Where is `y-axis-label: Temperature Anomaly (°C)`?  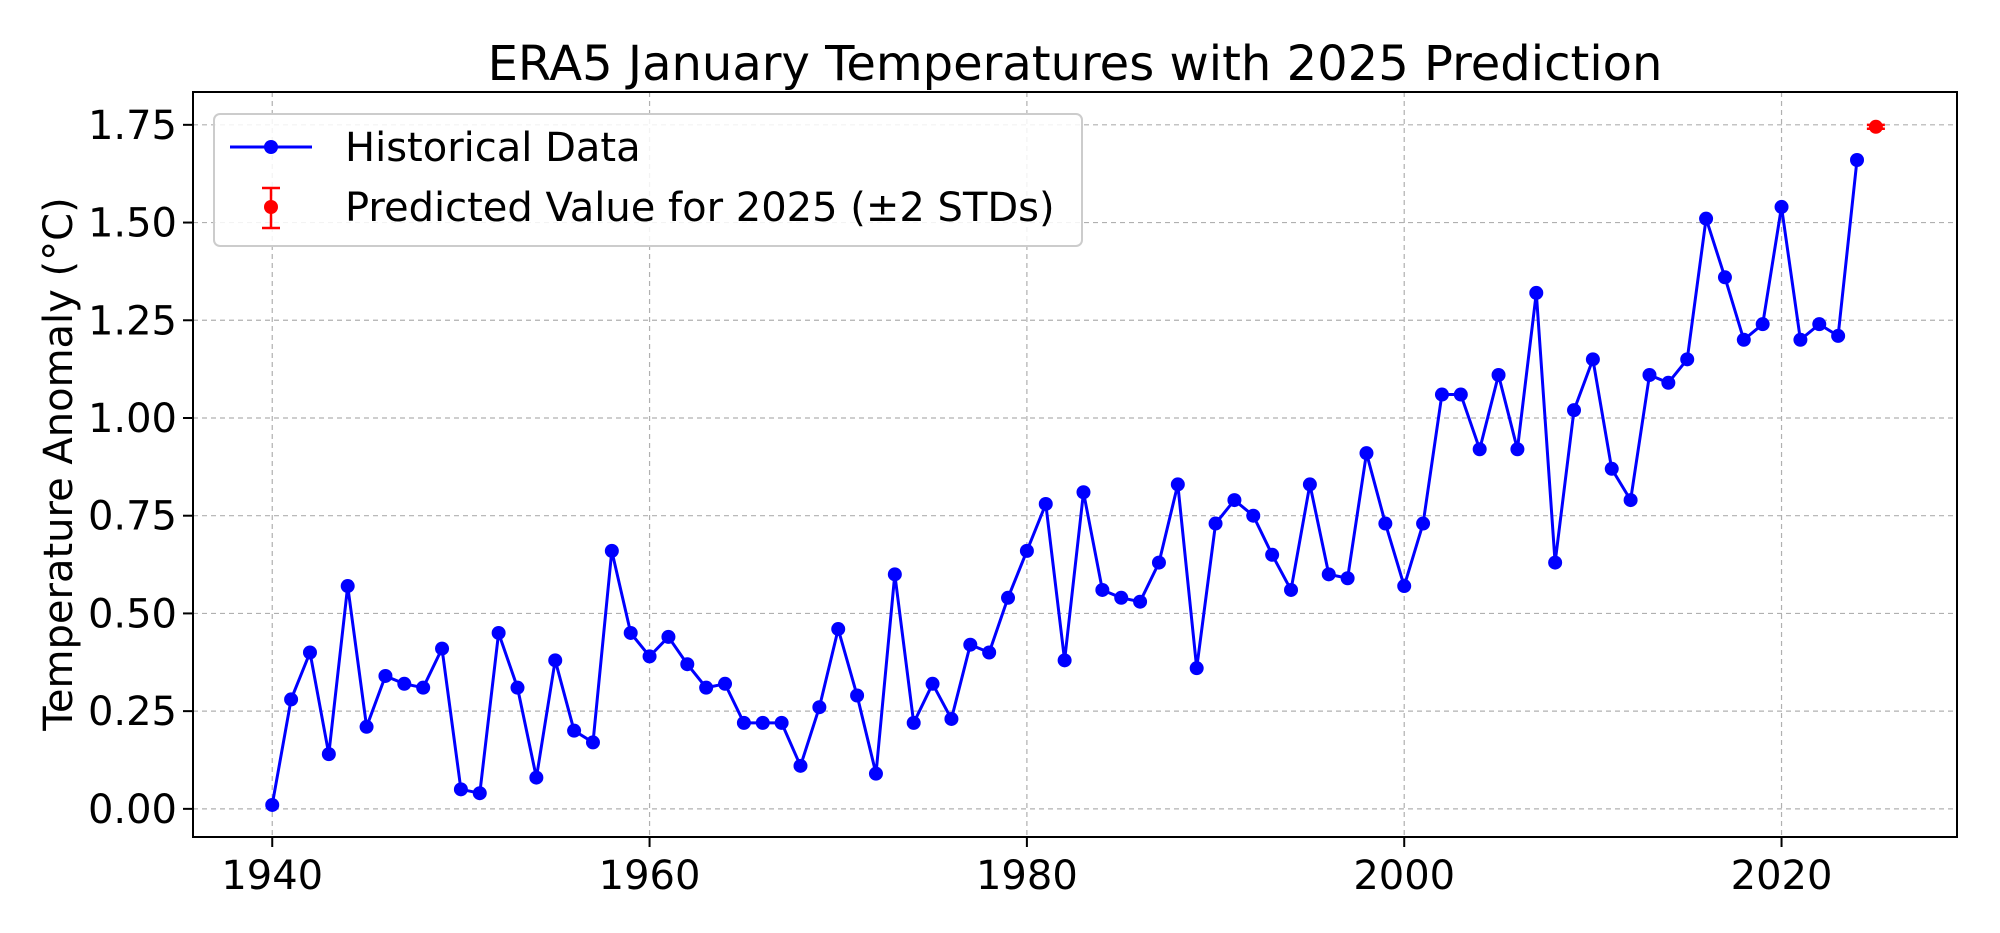
y-axis-label: Temperature Anomaly (°C) is located at coordinates (59, 464).